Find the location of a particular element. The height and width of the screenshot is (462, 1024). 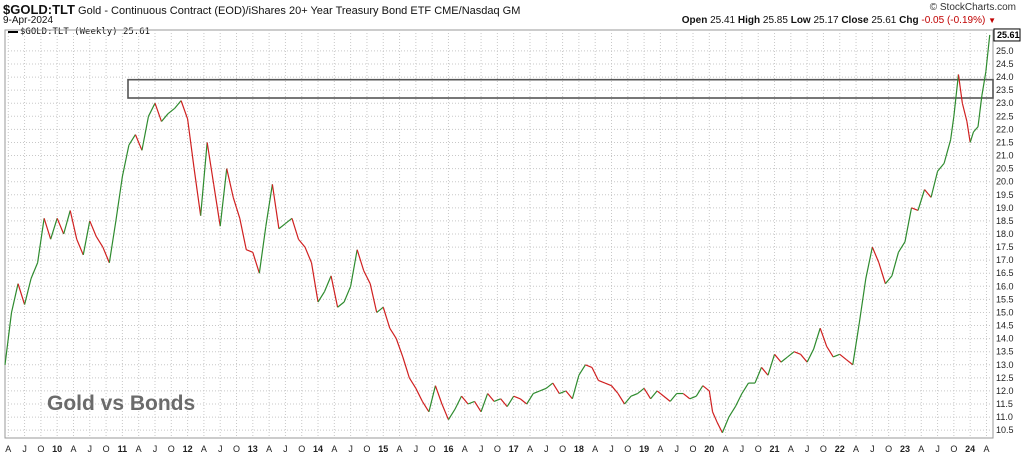

last-value-label: 25.61 is located at coordinates (1008, 35).